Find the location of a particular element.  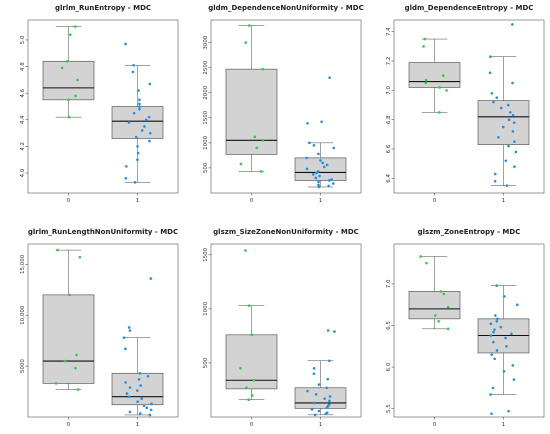

chart-svg: glszm_ZoneEntropy - MDC 5.5 6.0 6.5 7.0 0 1 is located at coordinates (465, 328).